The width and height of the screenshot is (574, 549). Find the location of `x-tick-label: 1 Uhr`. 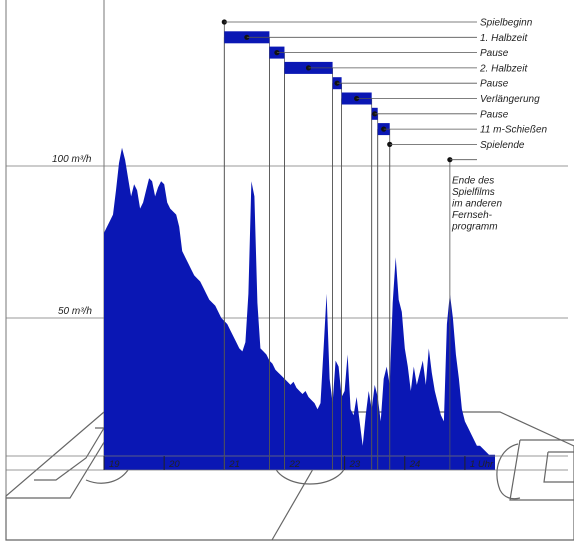

x-tick-label: 1 Uhr is located at coordinates (482, 464).